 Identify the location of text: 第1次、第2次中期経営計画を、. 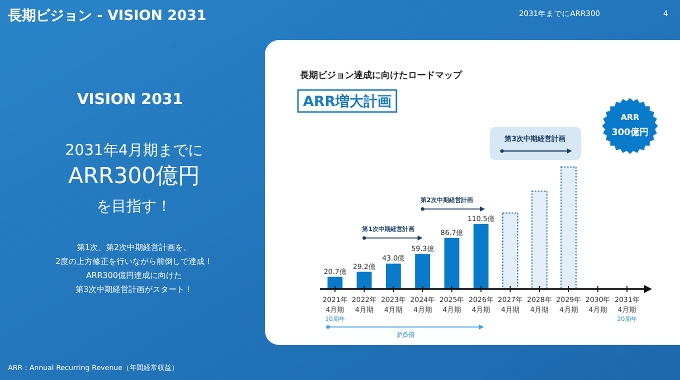
(134, 247).